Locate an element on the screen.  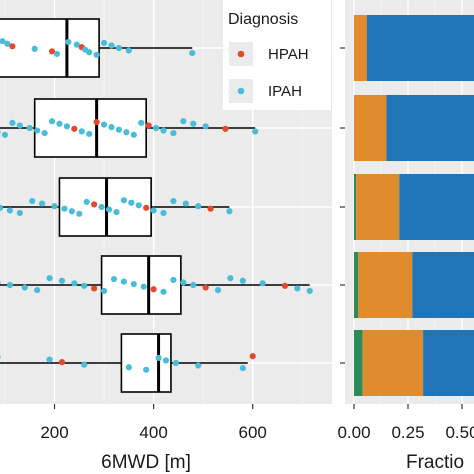
fraction-x-axis-label: Fractio is located at coordinates (435, 462).